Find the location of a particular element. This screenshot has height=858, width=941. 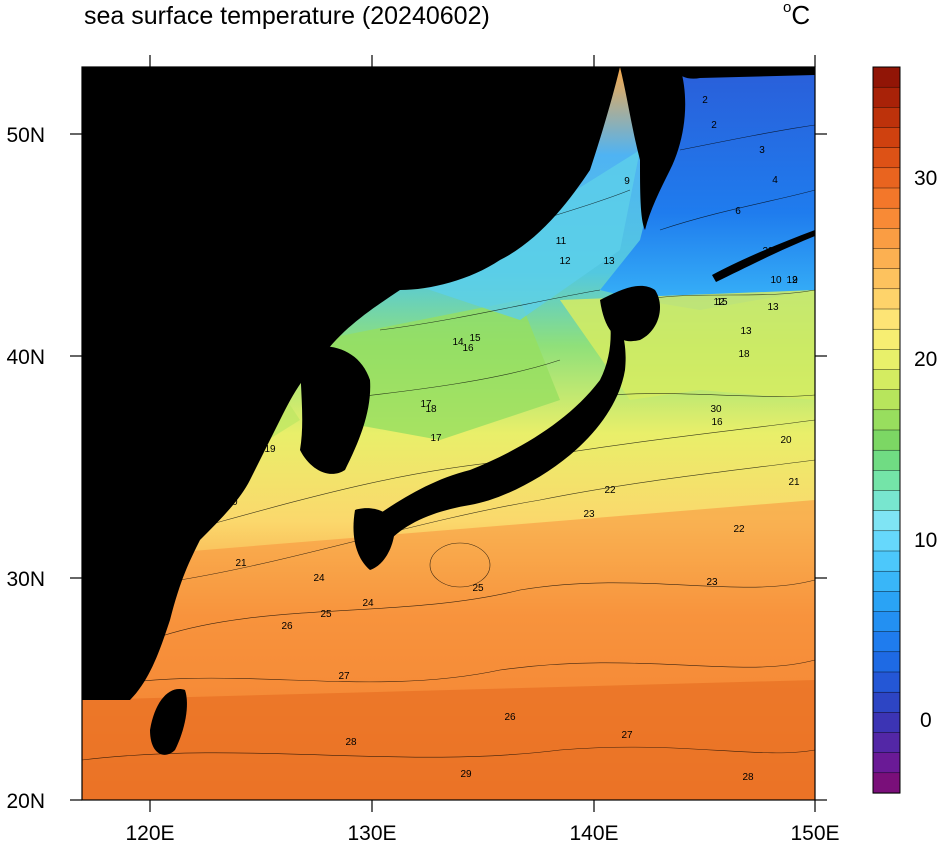

sakhalin is located at coordinates (653, 148).